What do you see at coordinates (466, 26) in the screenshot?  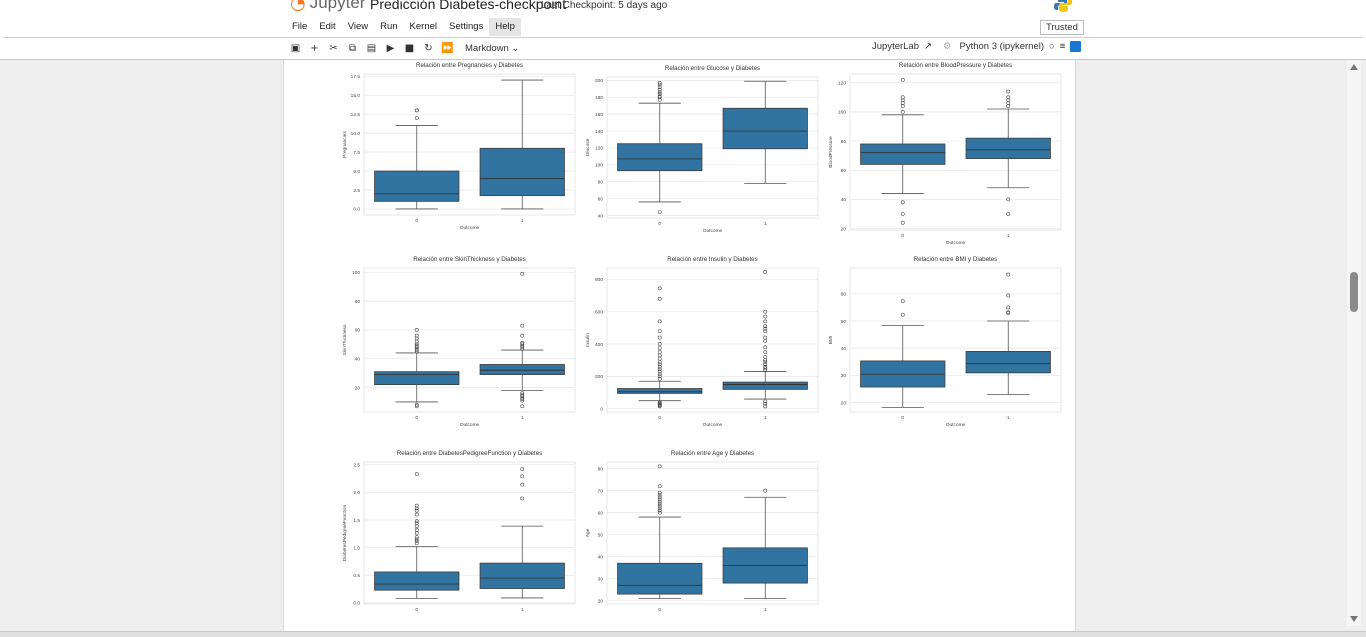 I see `menu-settings: Settings` at bounding box center [466, 26].